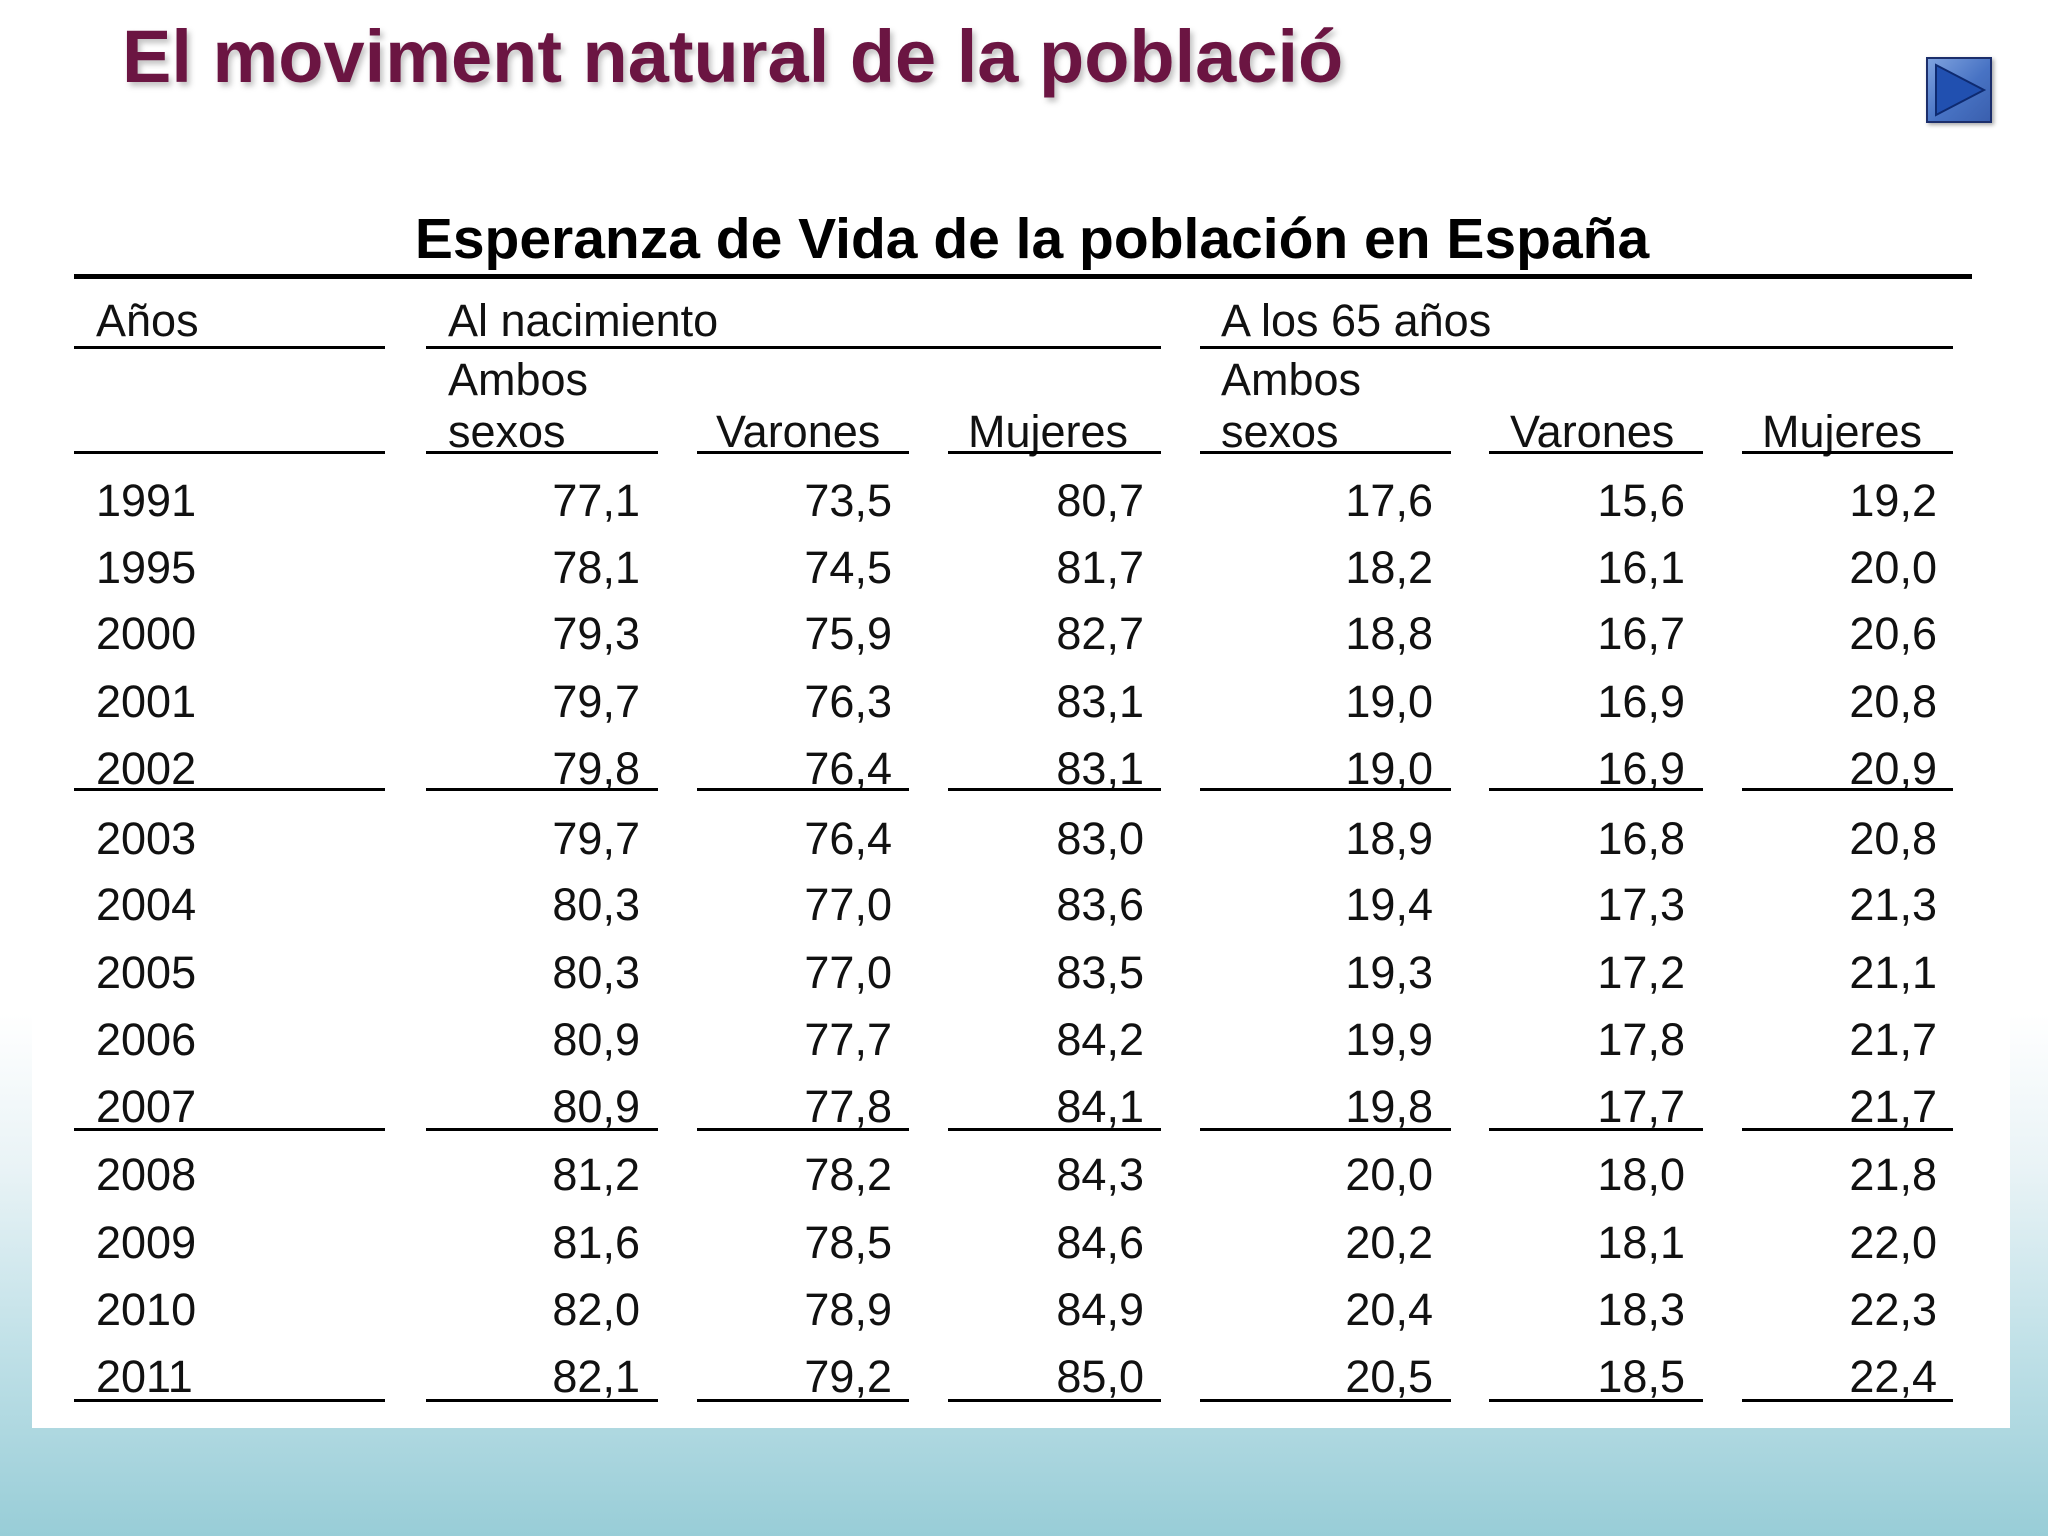 Image resolution: width=2048 pixels, height=1536 pixels. I want to click on cell-2011-1: 79,2, so click(848, 1376).